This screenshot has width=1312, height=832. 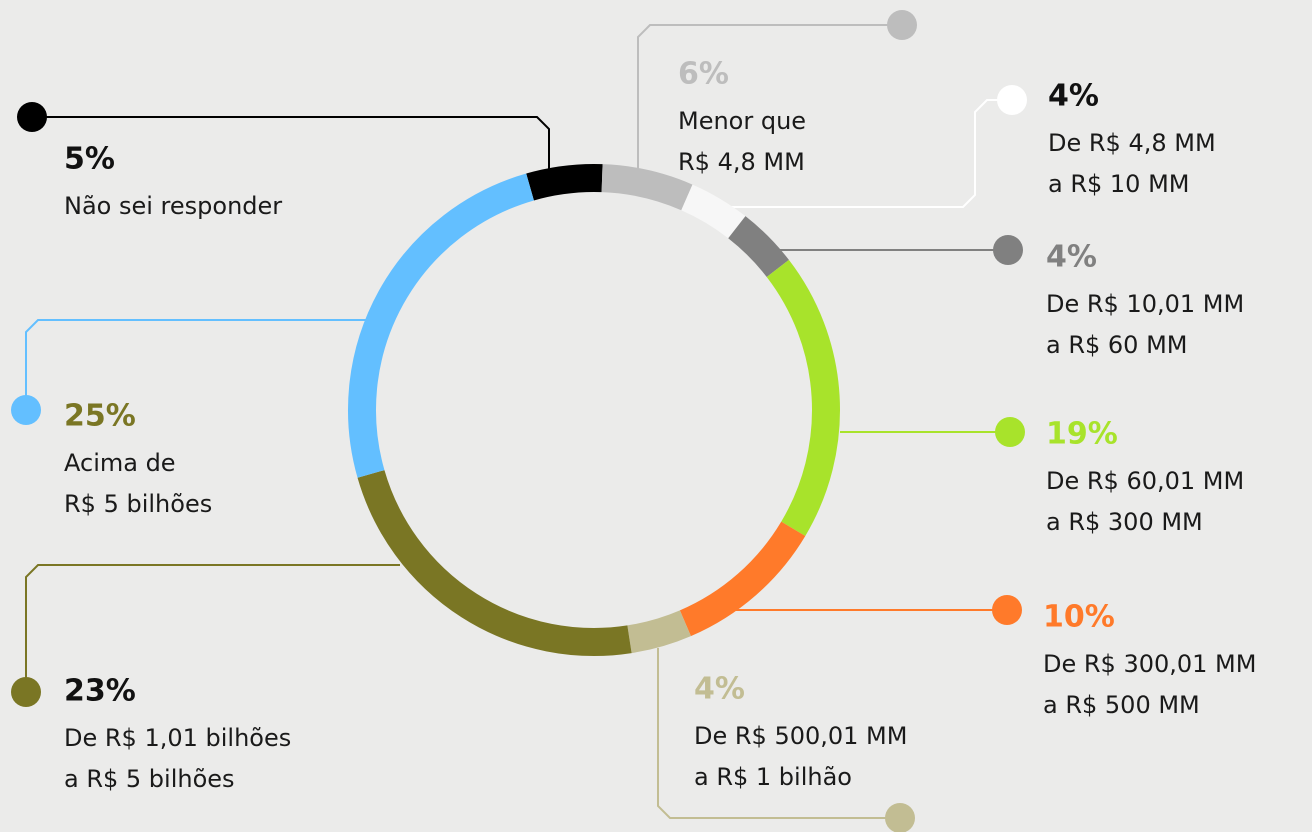 What do you see at coordinates (742, 121) in the screenshot?
I see `category-label: Menor que` at bounding box center [742, 121].